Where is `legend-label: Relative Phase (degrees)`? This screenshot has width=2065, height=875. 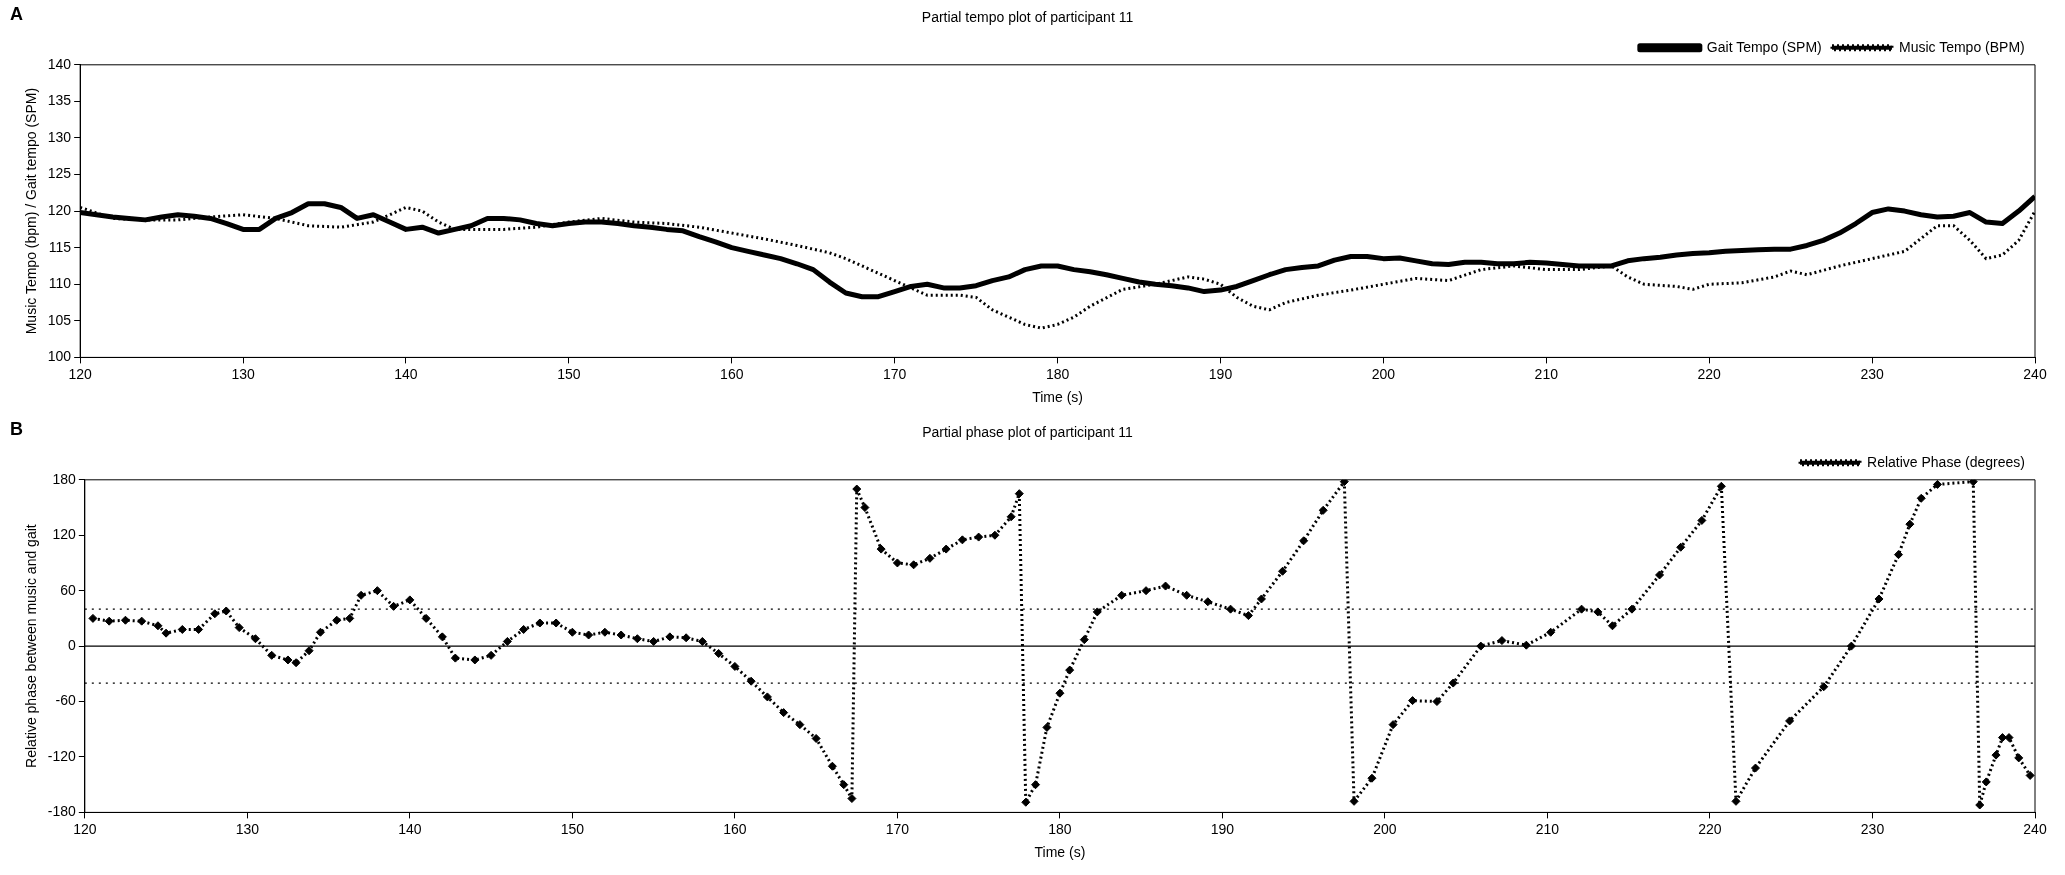
legend-label: Relative Phase (degrees) is located at coordinates (1946, 461).